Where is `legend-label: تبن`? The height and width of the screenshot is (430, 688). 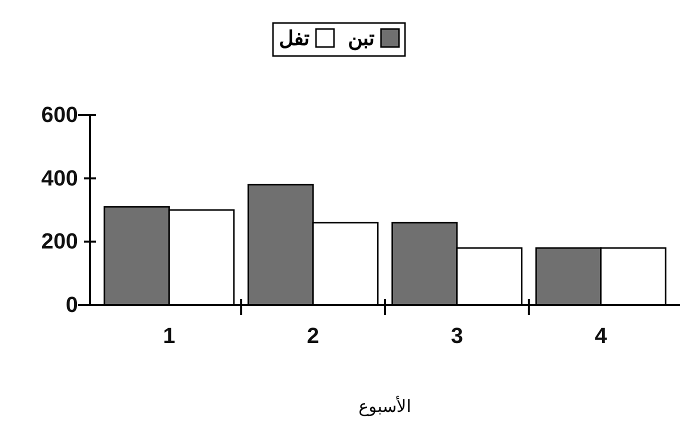 legend-label: تبن is located at coordinates (361, 39).